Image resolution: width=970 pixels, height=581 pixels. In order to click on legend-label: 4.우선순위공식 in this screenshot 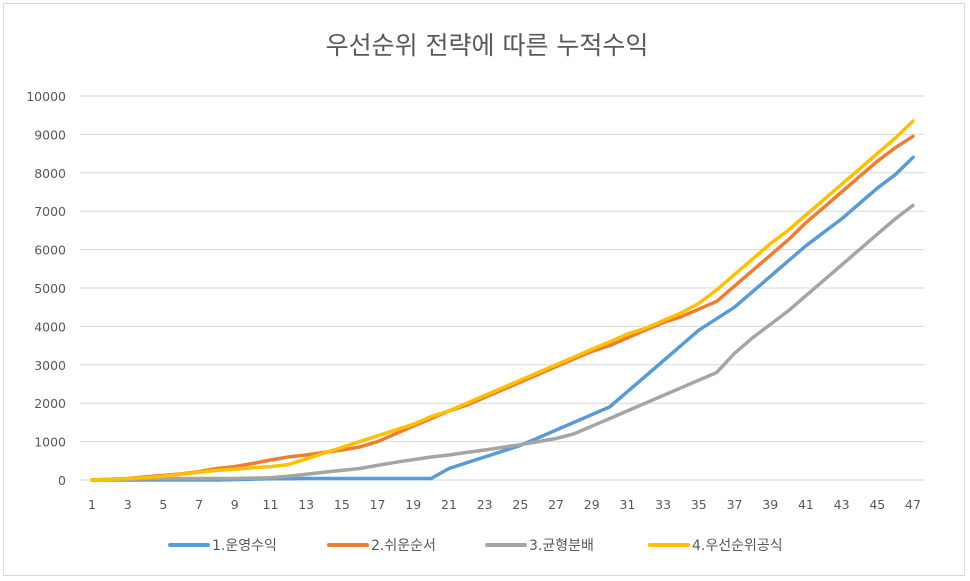, I will do `click(737, 546)`.